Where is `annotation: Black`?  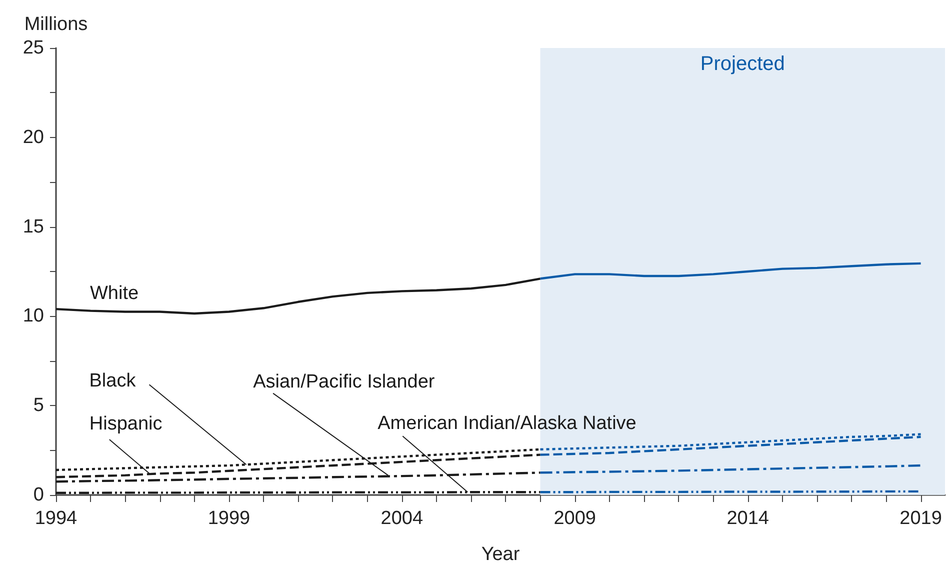
annotation: Black is located at coordinates (112, 381).